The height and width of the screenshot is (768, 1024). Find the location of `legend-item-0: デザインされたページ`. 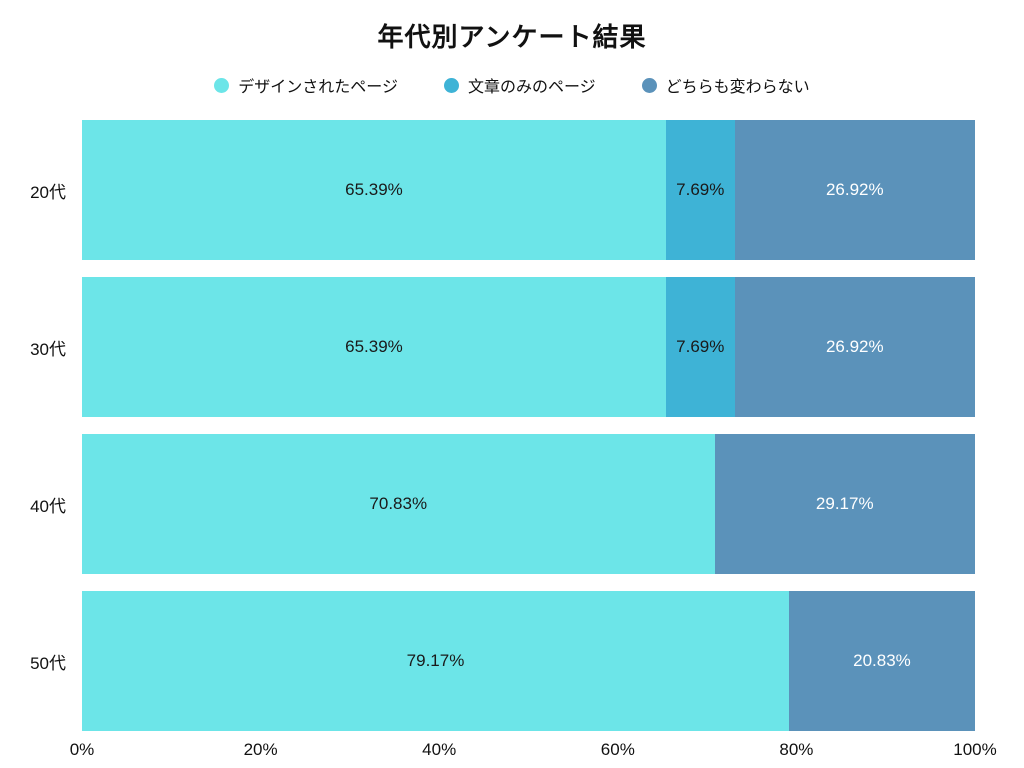

legend-item-0: デザインされたページ is located at coordinates (306, 85).